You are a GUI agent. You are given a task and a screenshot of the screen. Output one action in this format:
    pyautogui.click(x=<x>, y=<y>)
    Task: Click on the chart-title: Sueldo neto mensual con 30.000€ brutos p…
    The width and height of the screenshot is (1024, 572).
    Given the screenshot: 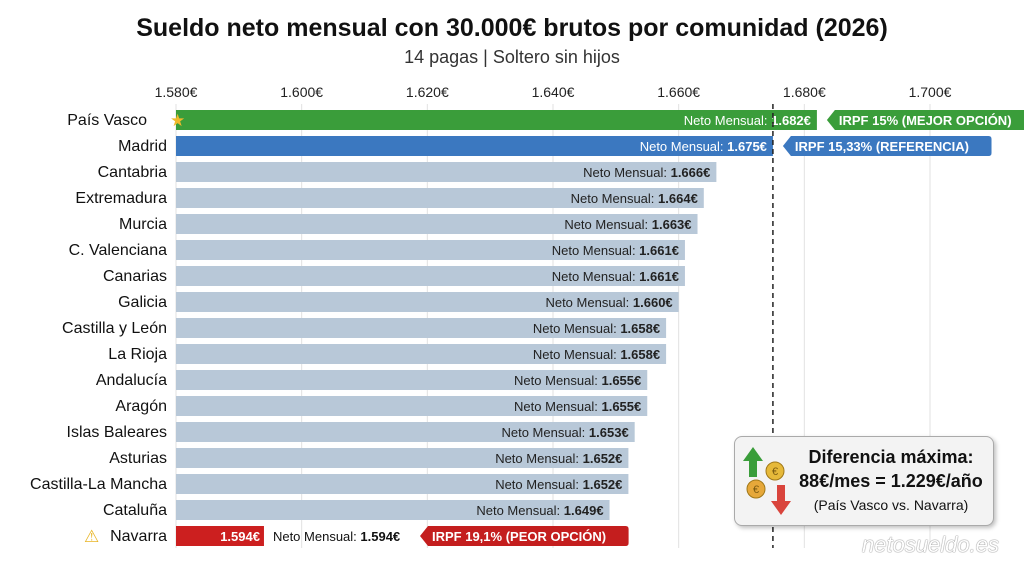 What is the action you would take?
    pyautogui.click(x=512, y=28)
    